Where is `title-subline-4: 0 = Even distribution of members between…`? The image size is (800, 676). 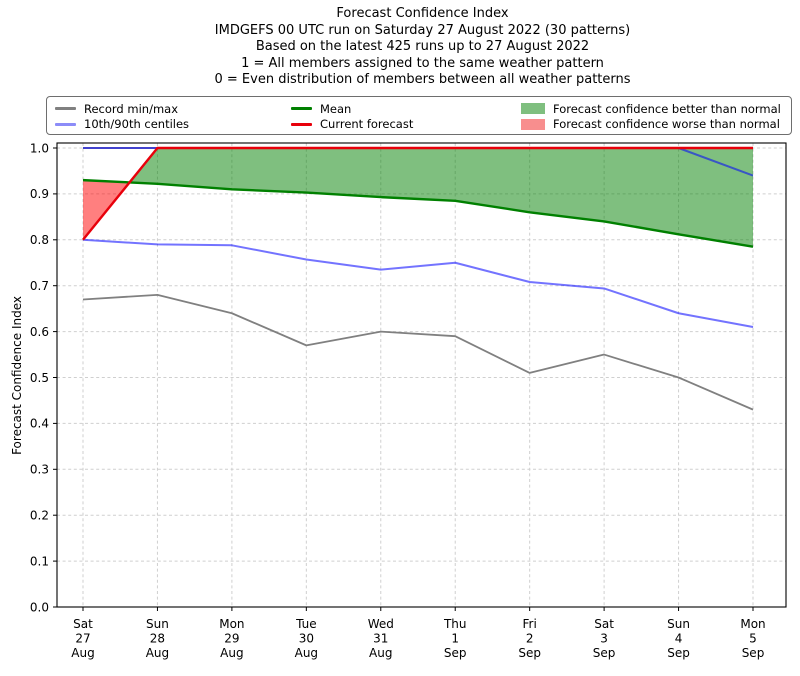
title-subline-4: 0 = Even distribution of members between… is located at coordinates (422, 79).